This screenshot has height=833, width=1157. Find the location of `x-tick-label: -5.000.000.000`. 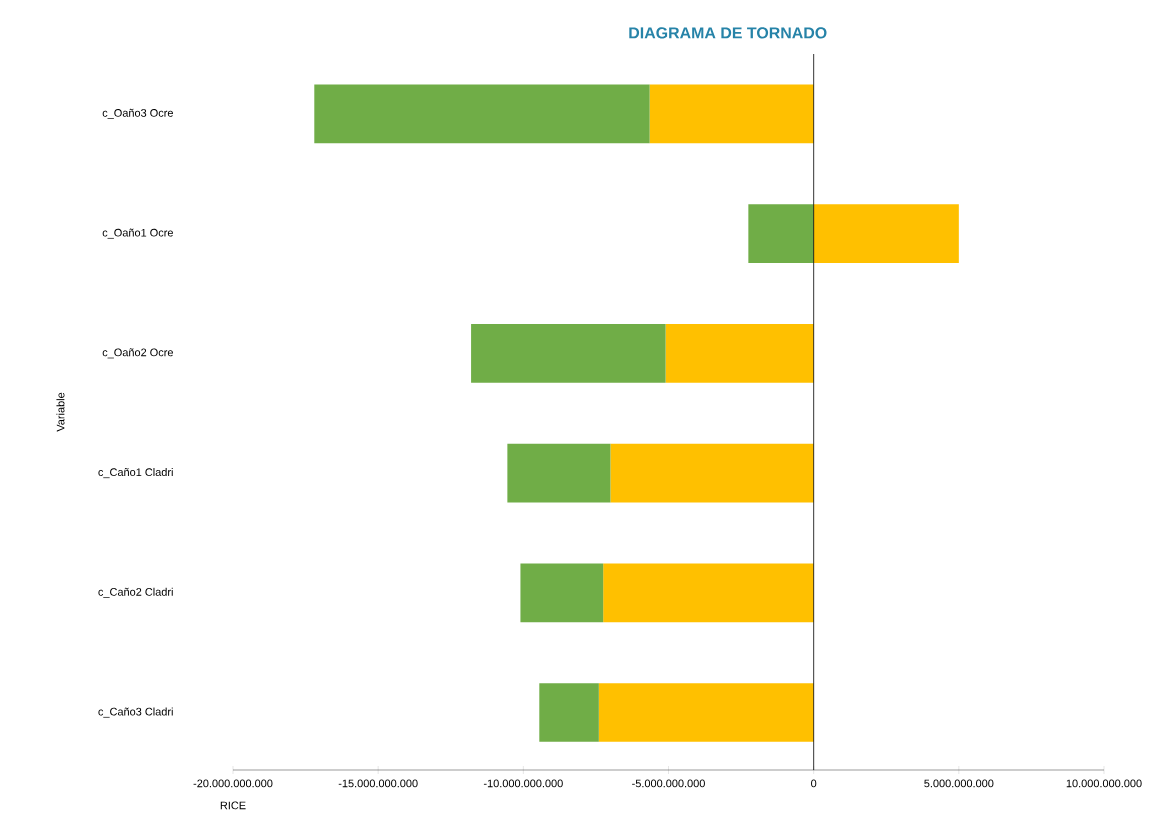

x-tick-label: -5.000.000.000 is located at coordinates (668, 783).